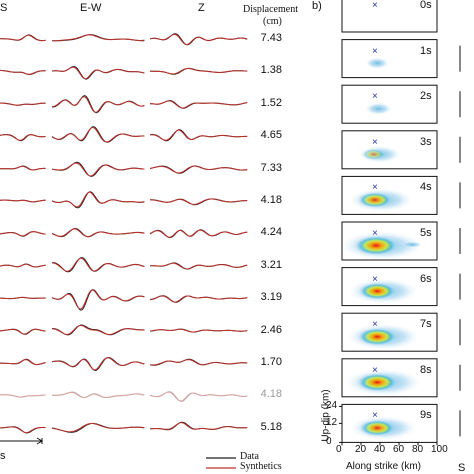 Image resolution: width=474 pixels, height=474 pixels. Describe the element at coordinates (270, 9) in the screenshot. I see `displacement-header: Displacement` at that location.